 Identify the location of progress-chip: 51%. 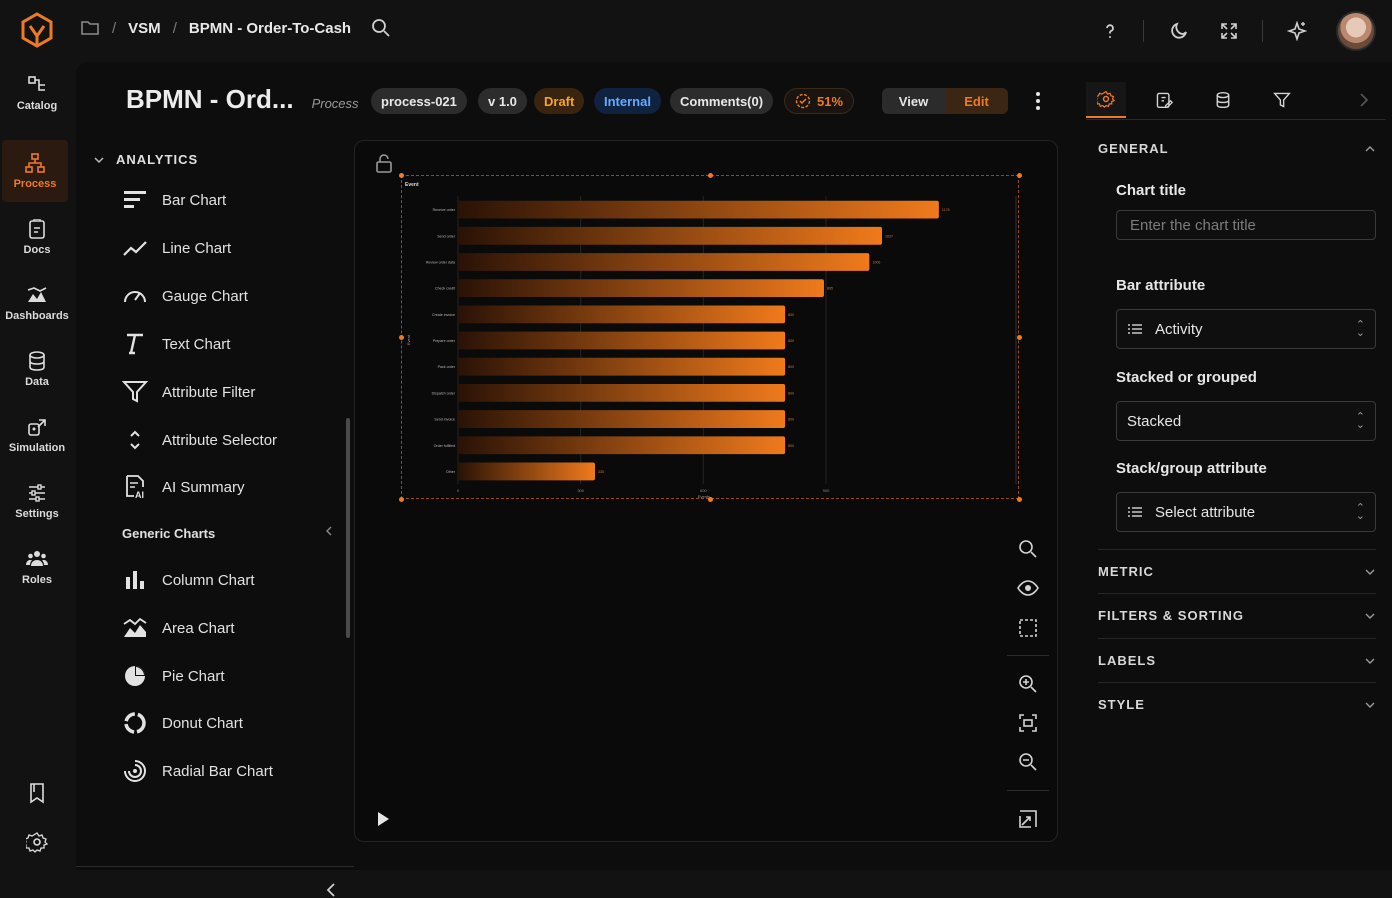
(819, 101).